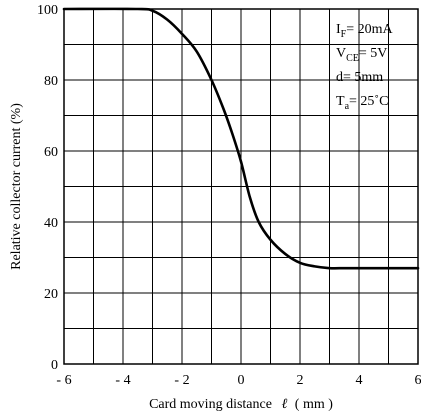 Image resolution: width=421 pixels, height=413 pixels. Describe the element at coordinates (51, 223) in the screenshot. I see `y-tick-label: 40` at that location.